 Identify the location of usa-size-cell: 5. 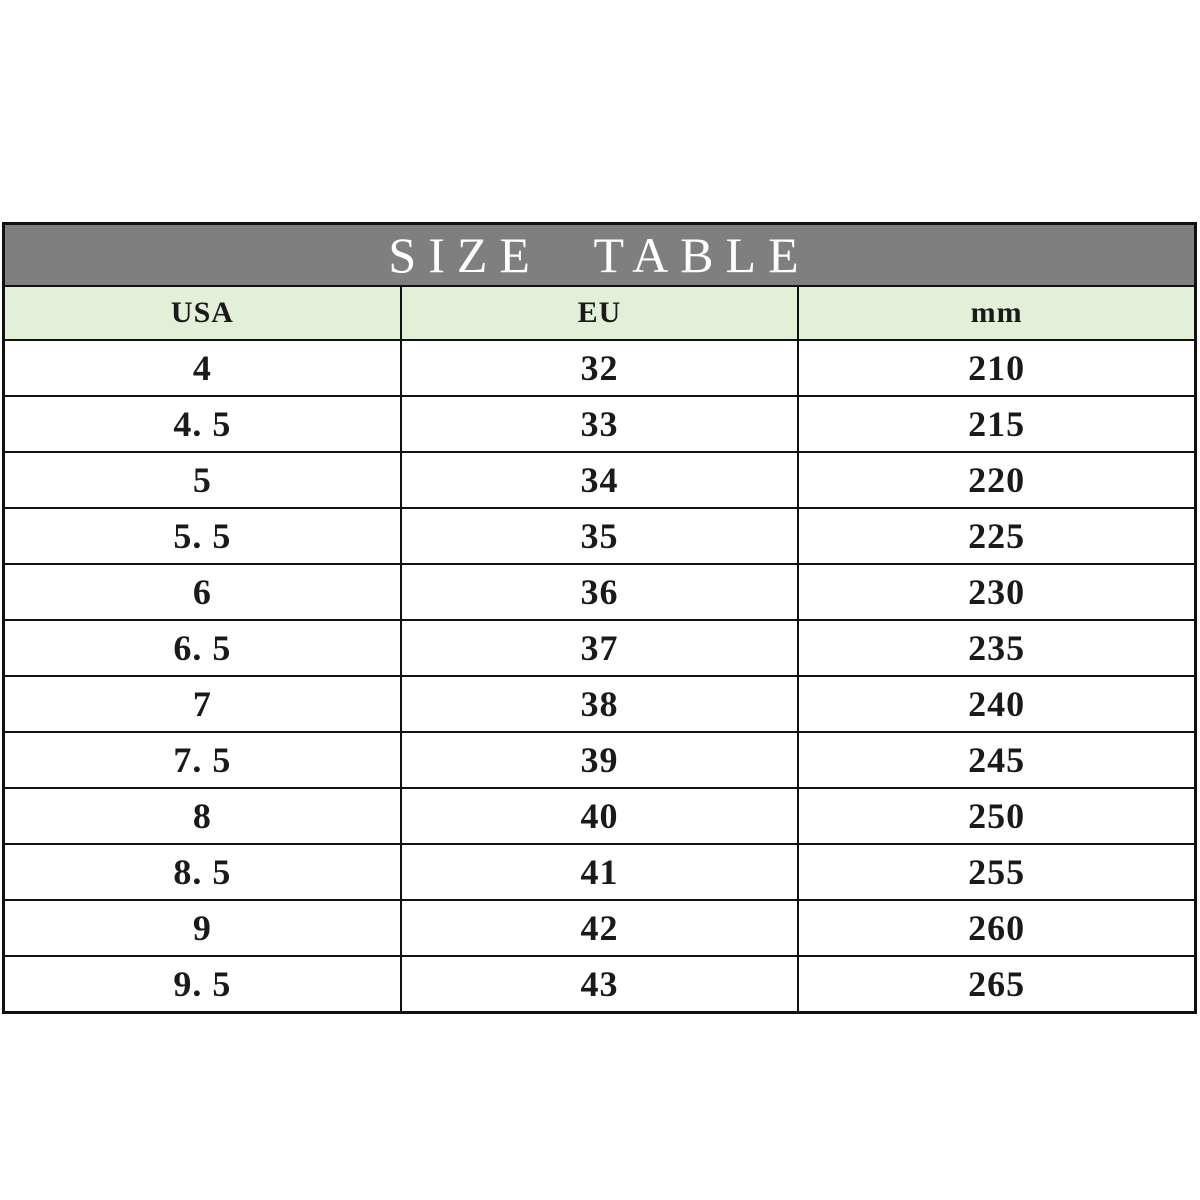
(202, 480).